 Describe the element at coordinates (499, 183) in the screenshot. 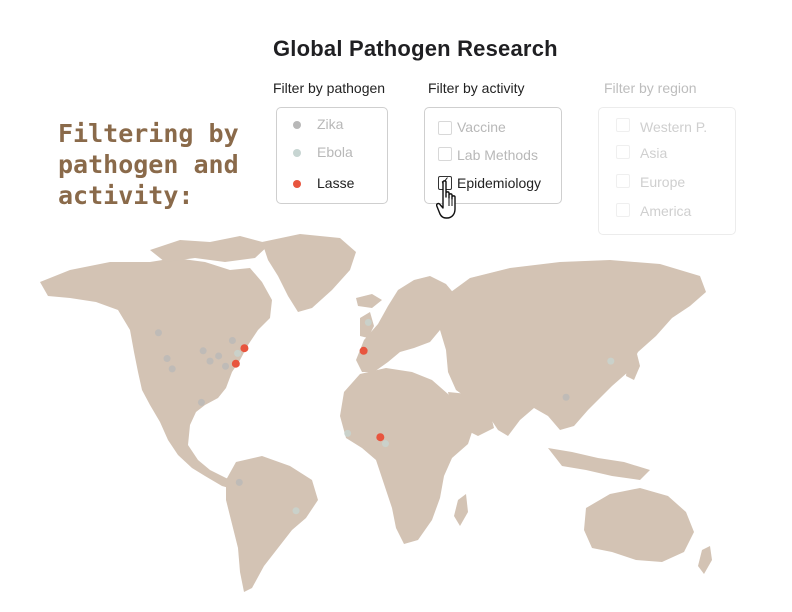

I see `activity-option-epidemiology: Epidemiology` at that location.